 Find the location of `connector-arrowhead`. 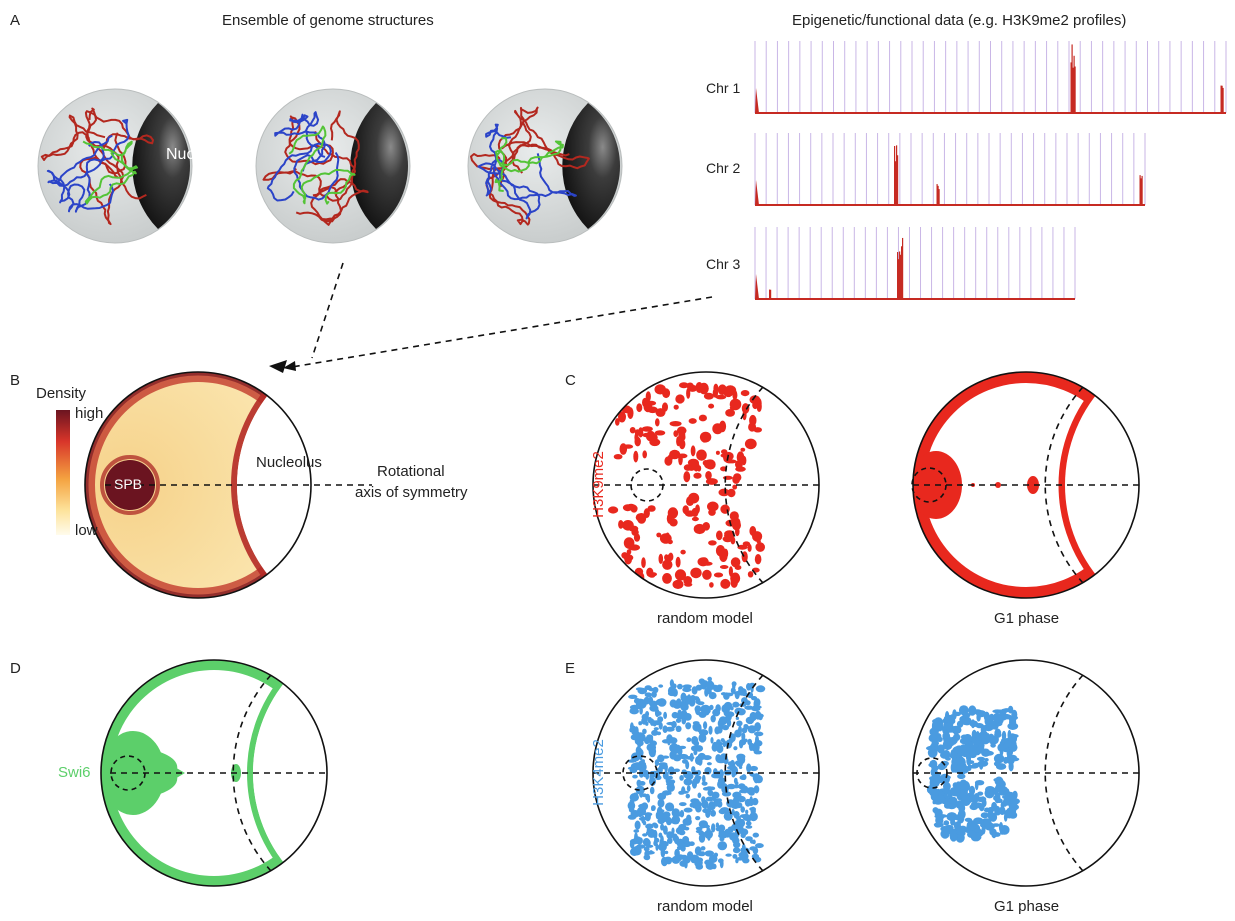

connector-arrowhead is located at coordinates (289, 366).